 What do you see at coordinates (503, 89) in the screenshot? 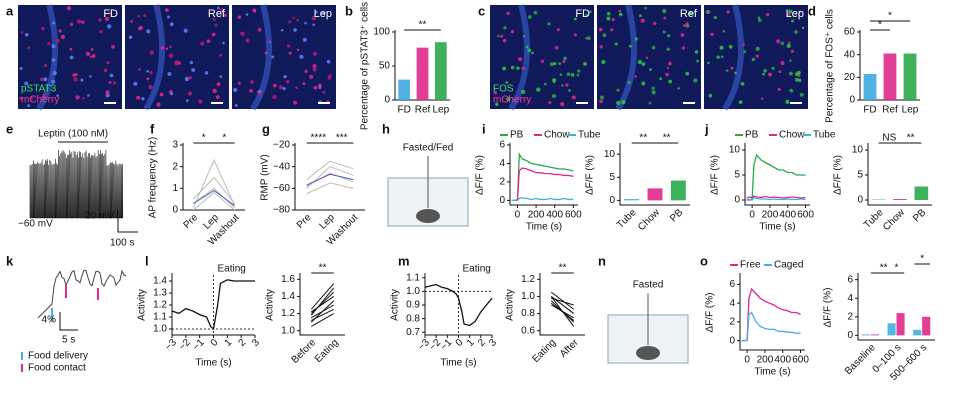
I see `stain-label: FOS` at bounding box center [503, 89].